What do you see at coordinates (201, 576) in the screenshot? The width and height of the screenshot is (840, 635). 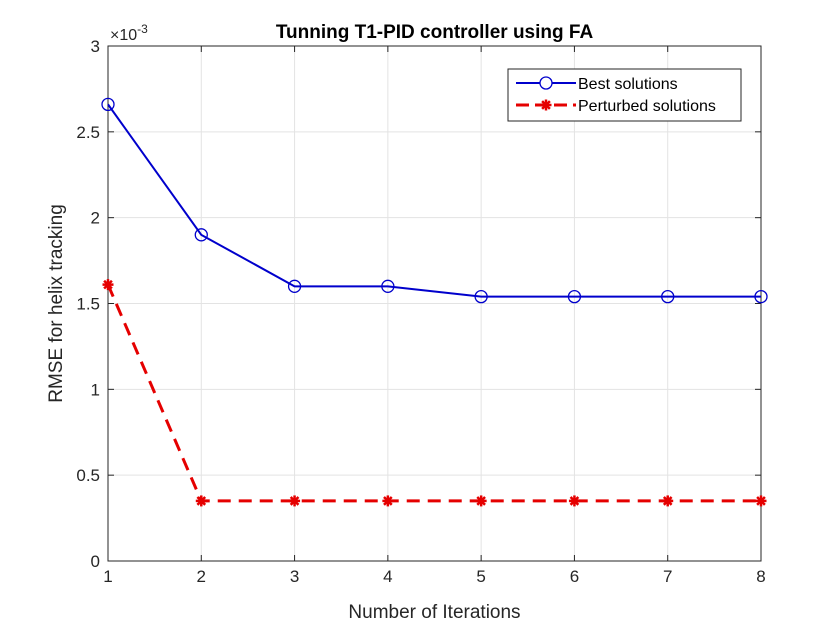 I see `x-tick-label: 2` at bounding box center [201, 576].